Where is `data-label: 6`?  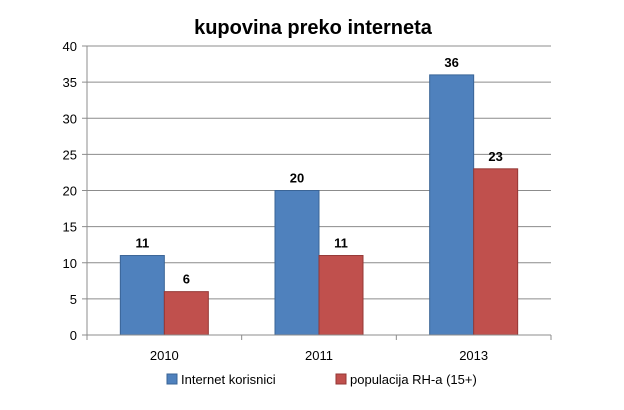 data-label: 6 is located at coordinates (186, 279).